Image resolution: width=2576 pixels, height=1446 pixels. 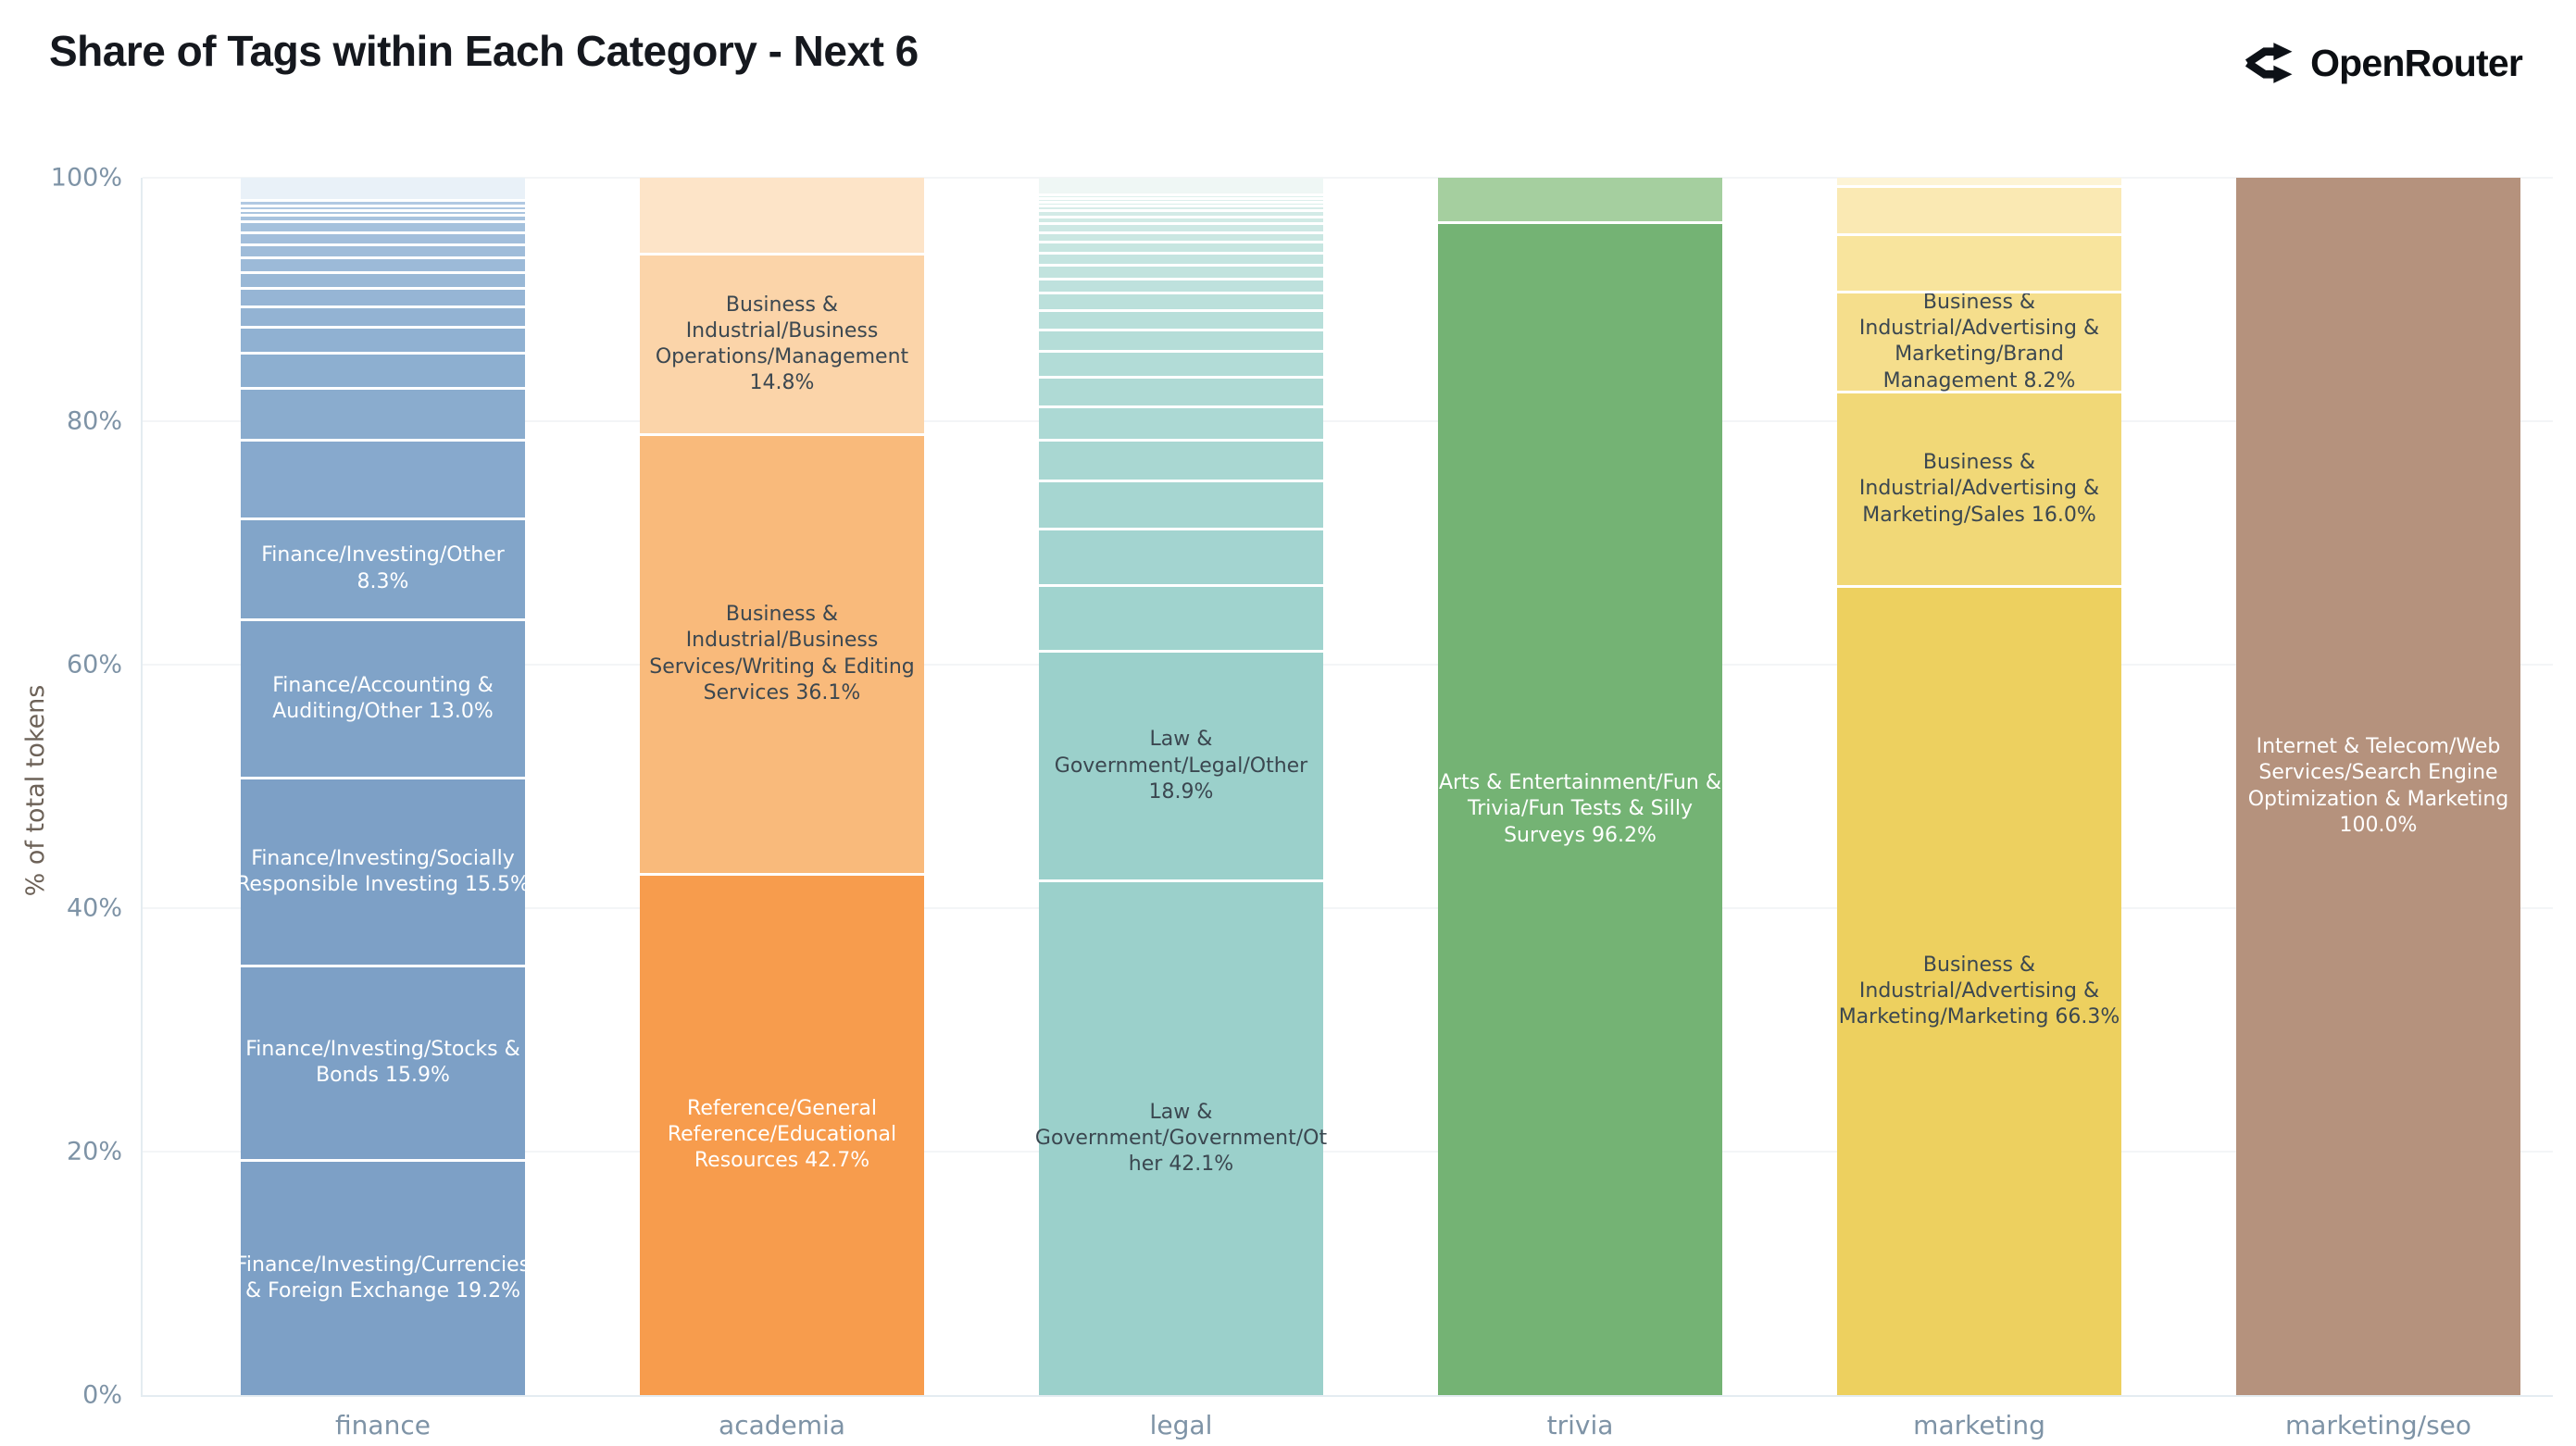 I want to click on brand: OpenRouter, so click(x=2383, y=63).